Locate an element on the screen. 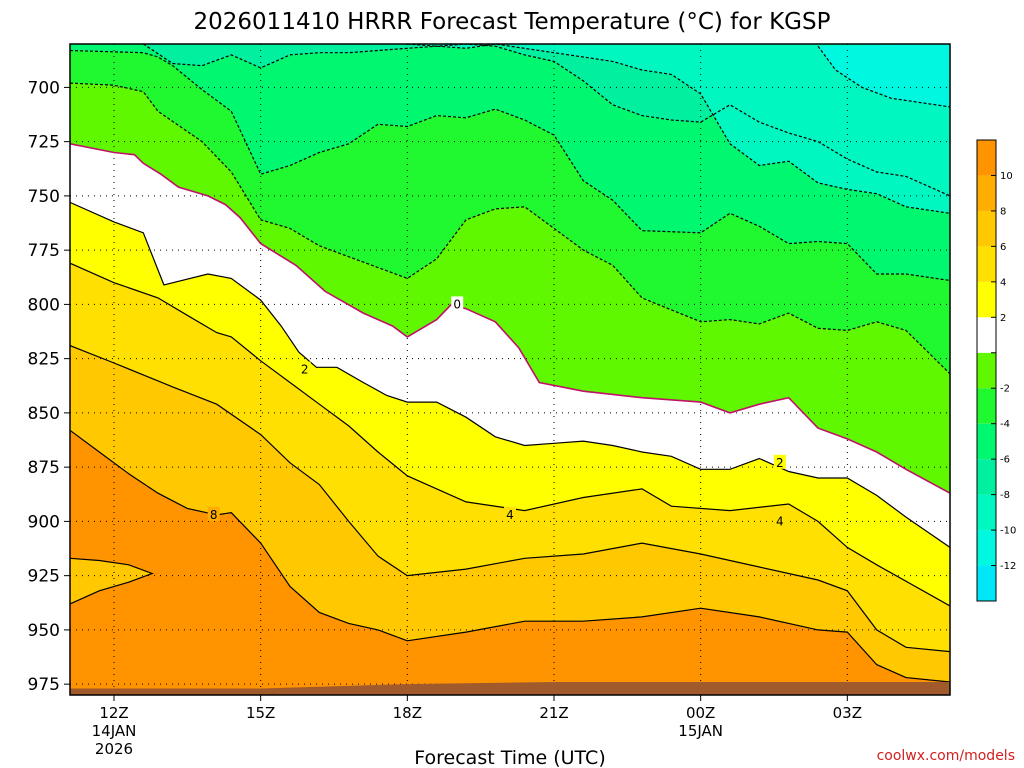  ytick-label-800: 800 is located at coordinates (44, 305).